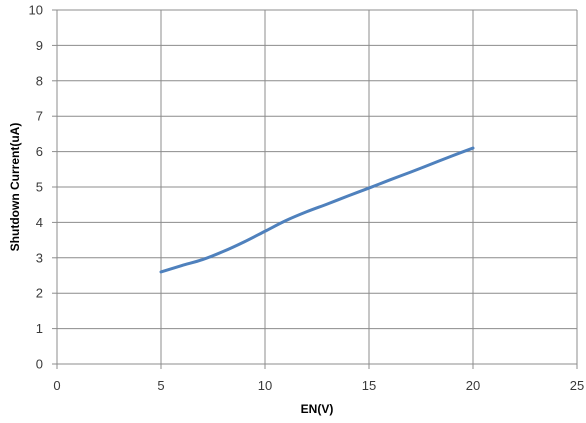 Image resolution: width=586 pixels, height=423 pixels. I want to click on y-tick-label: 10, so click(36, 10).